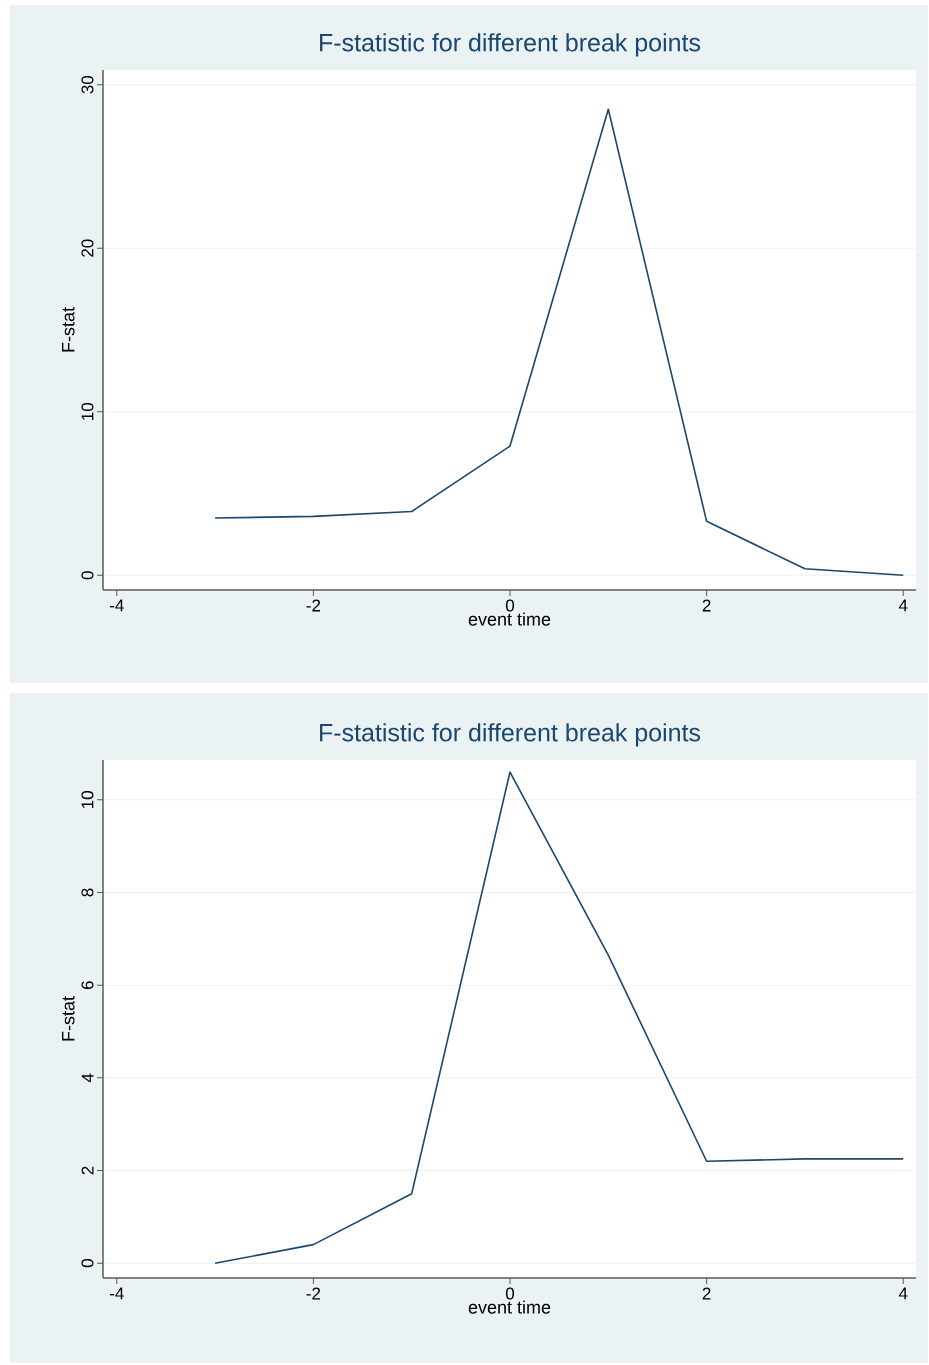 This screenshot has height=1365, width=929. I want to click on y-tick-label: 20, so click(87, 248).